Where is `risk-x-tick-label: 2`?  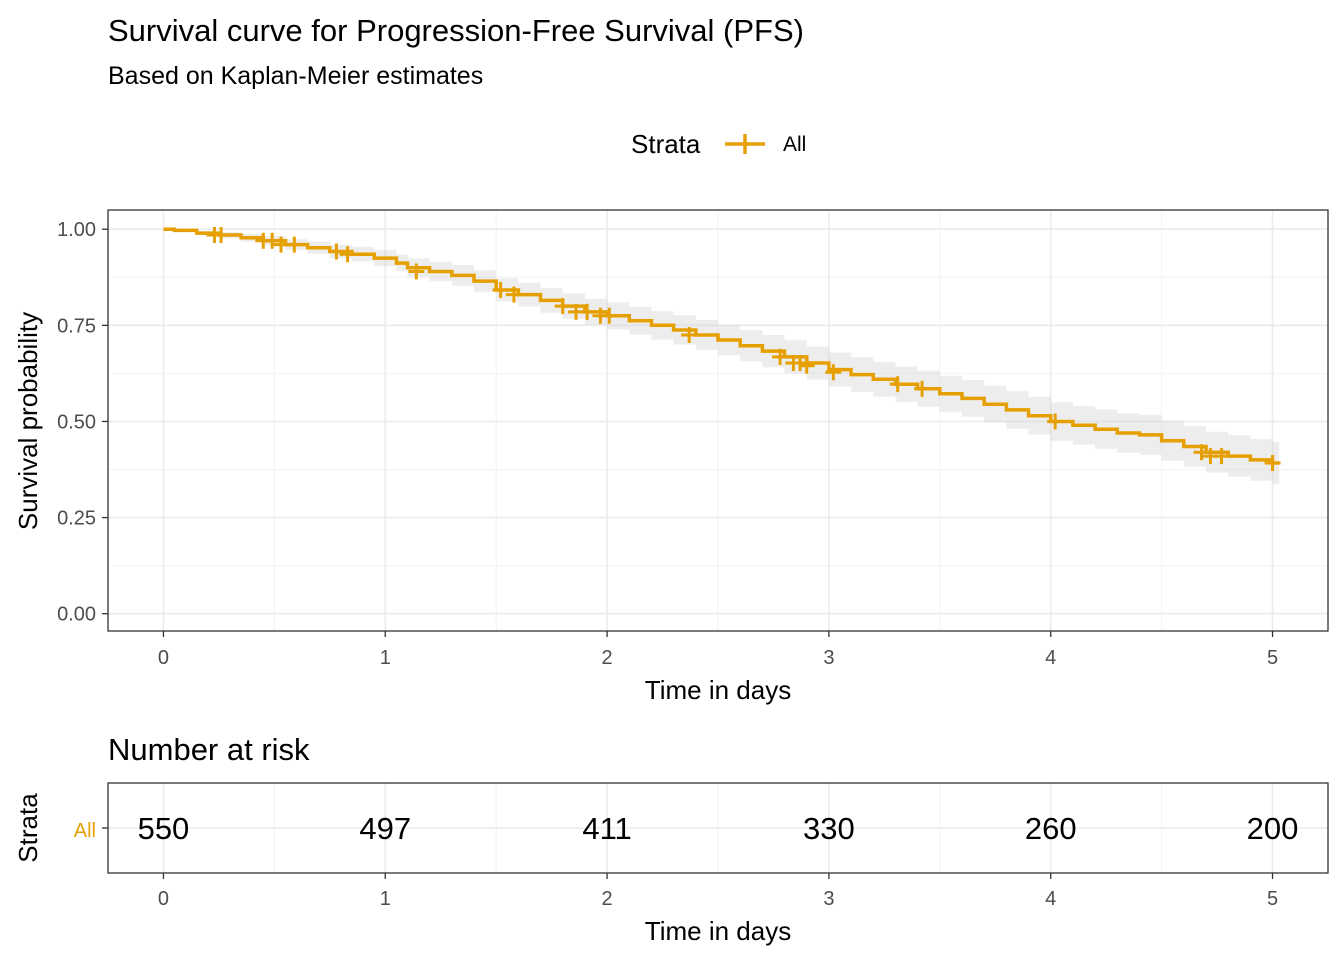
risk-x-tick-label: 2 is located at coordinates (607, 899).